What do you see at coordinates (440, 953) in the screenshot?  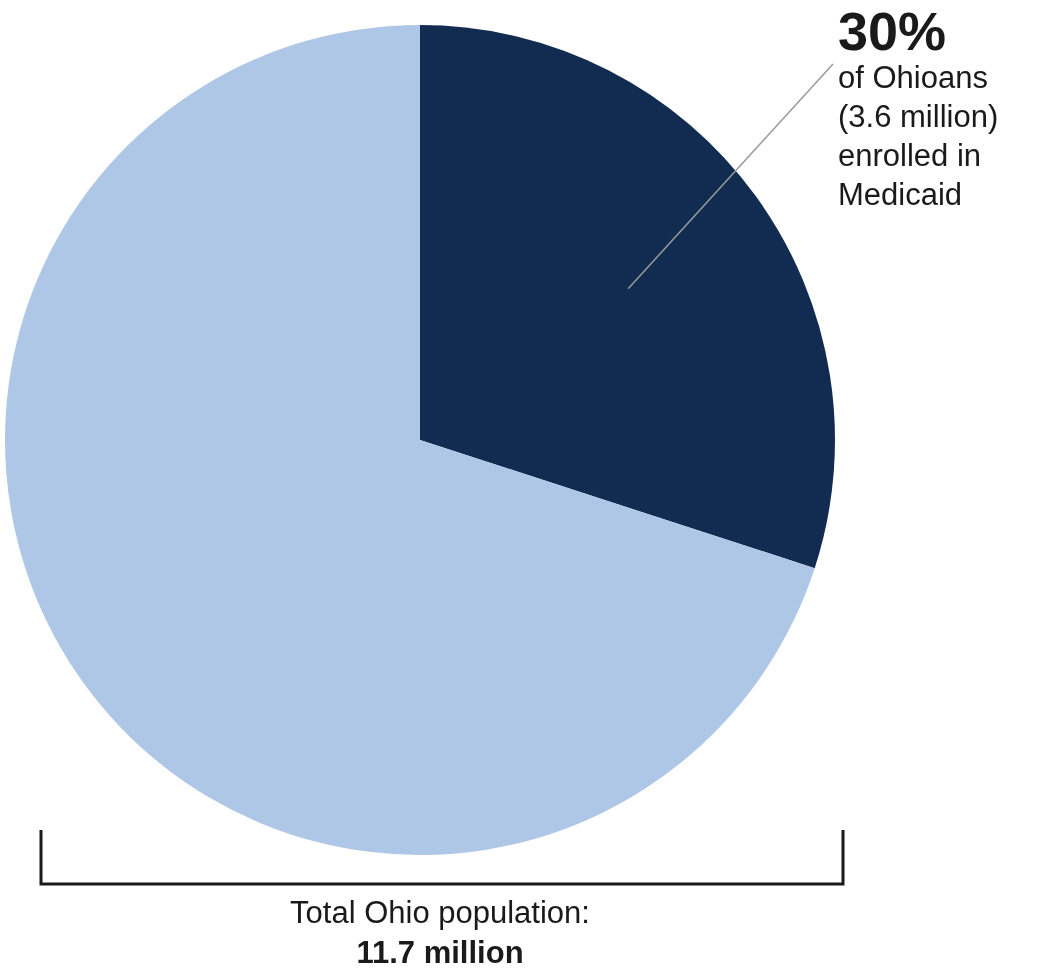 I see `text: 11.7 million` at bounding box center [440, 953].